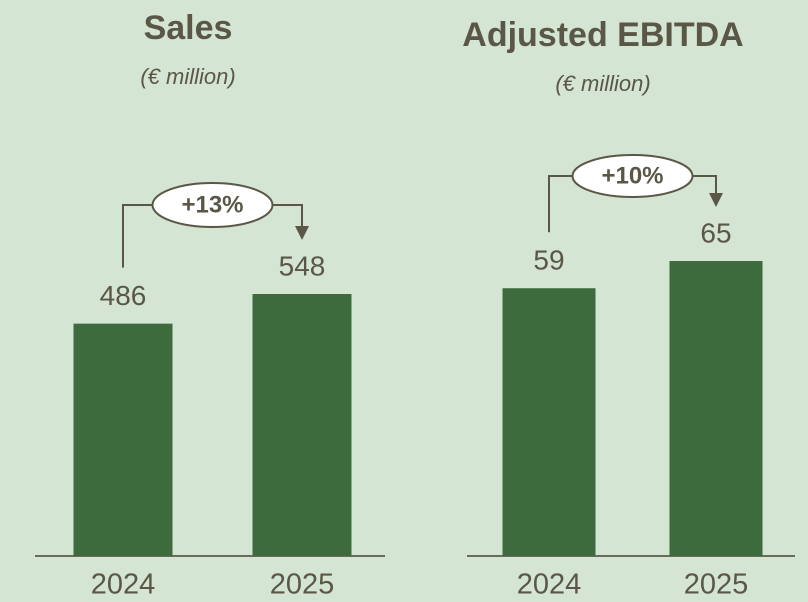  What do you see at coordinates (548, 260) in the screenshot?
I see `value-label: 59` at bounding box center [548, 260].